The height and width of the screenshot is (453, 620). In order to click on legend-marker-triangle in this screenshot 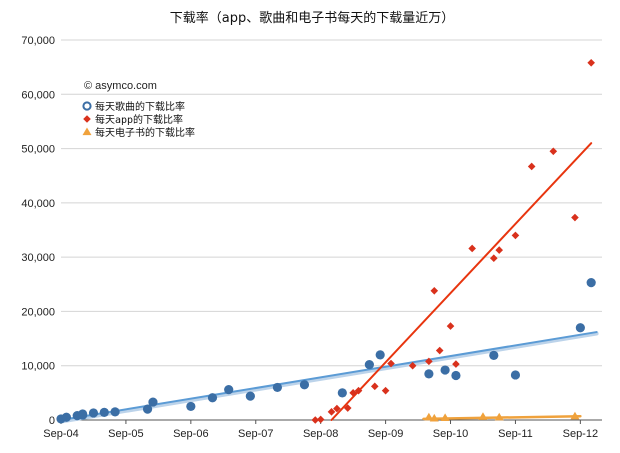, I will do `click(87, 131)`.